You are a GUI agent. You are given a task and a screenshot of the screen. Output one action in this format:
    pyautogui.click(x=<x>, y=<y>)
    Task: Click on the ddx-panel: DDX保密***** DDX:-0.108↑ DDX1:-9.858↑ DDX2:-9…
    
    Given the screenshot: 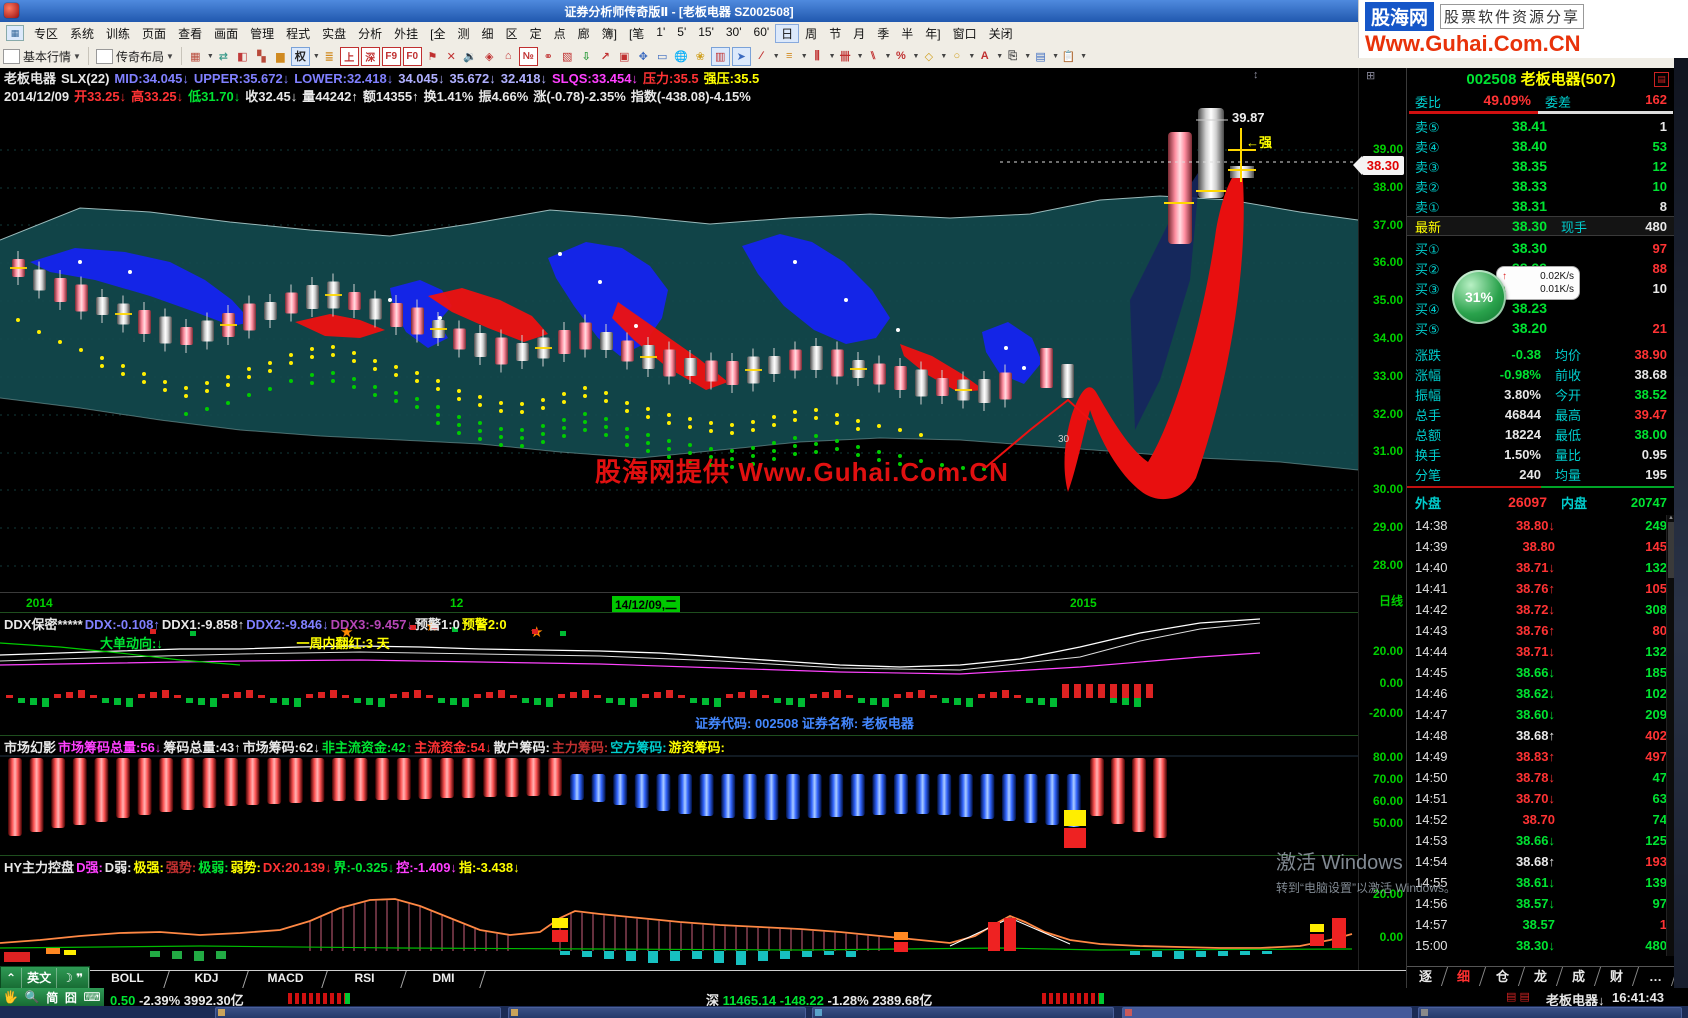 What is the action you would take?
    pyautogui.click(x=679, y=673)
    